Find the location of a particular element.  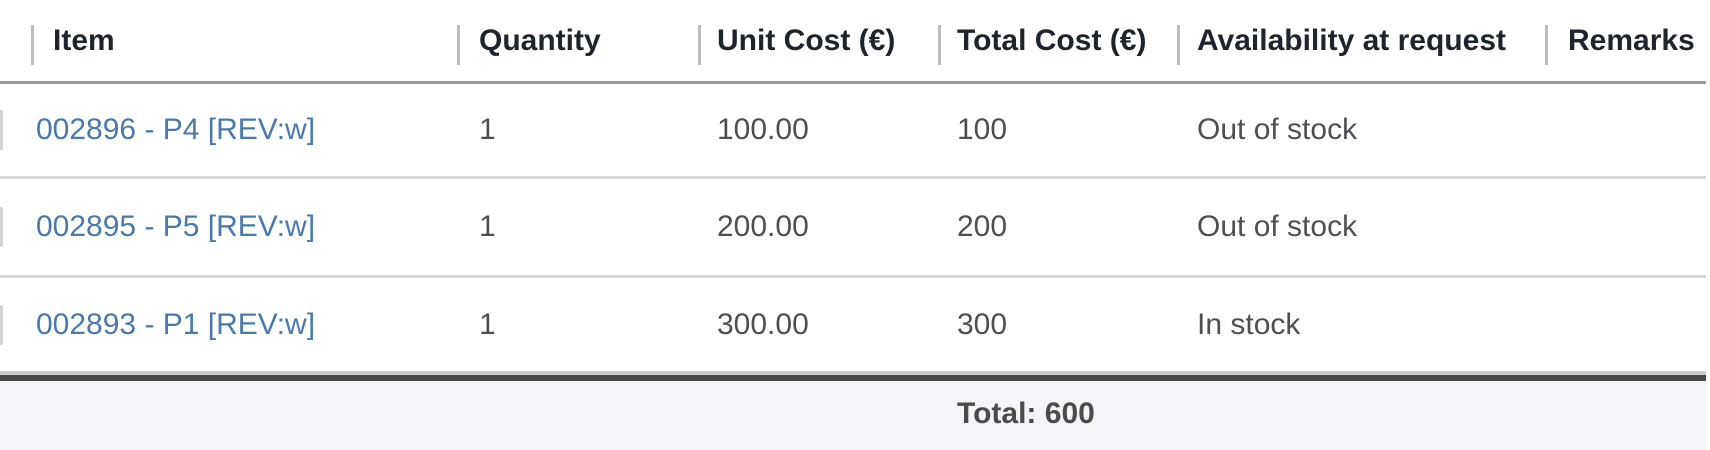

unit-cost-cell: 300.00 is located at coordinates (763, 324).